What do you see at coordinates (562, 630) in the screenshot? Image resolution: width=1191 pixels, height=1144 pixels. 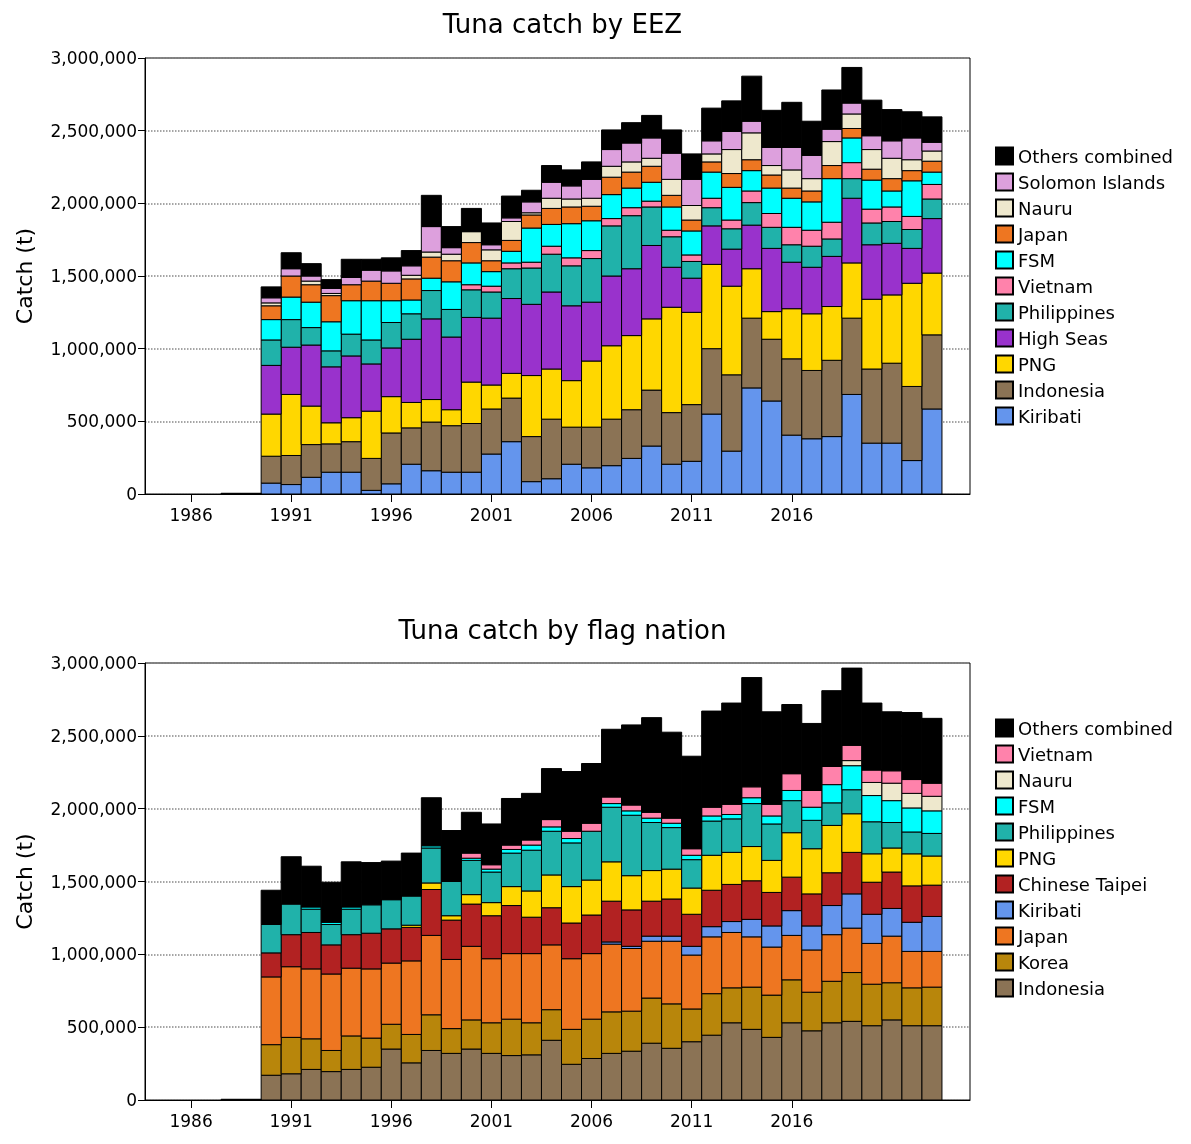 I see `chart-title: Tuna catch by flag nation` at bounding box center [562, 630].